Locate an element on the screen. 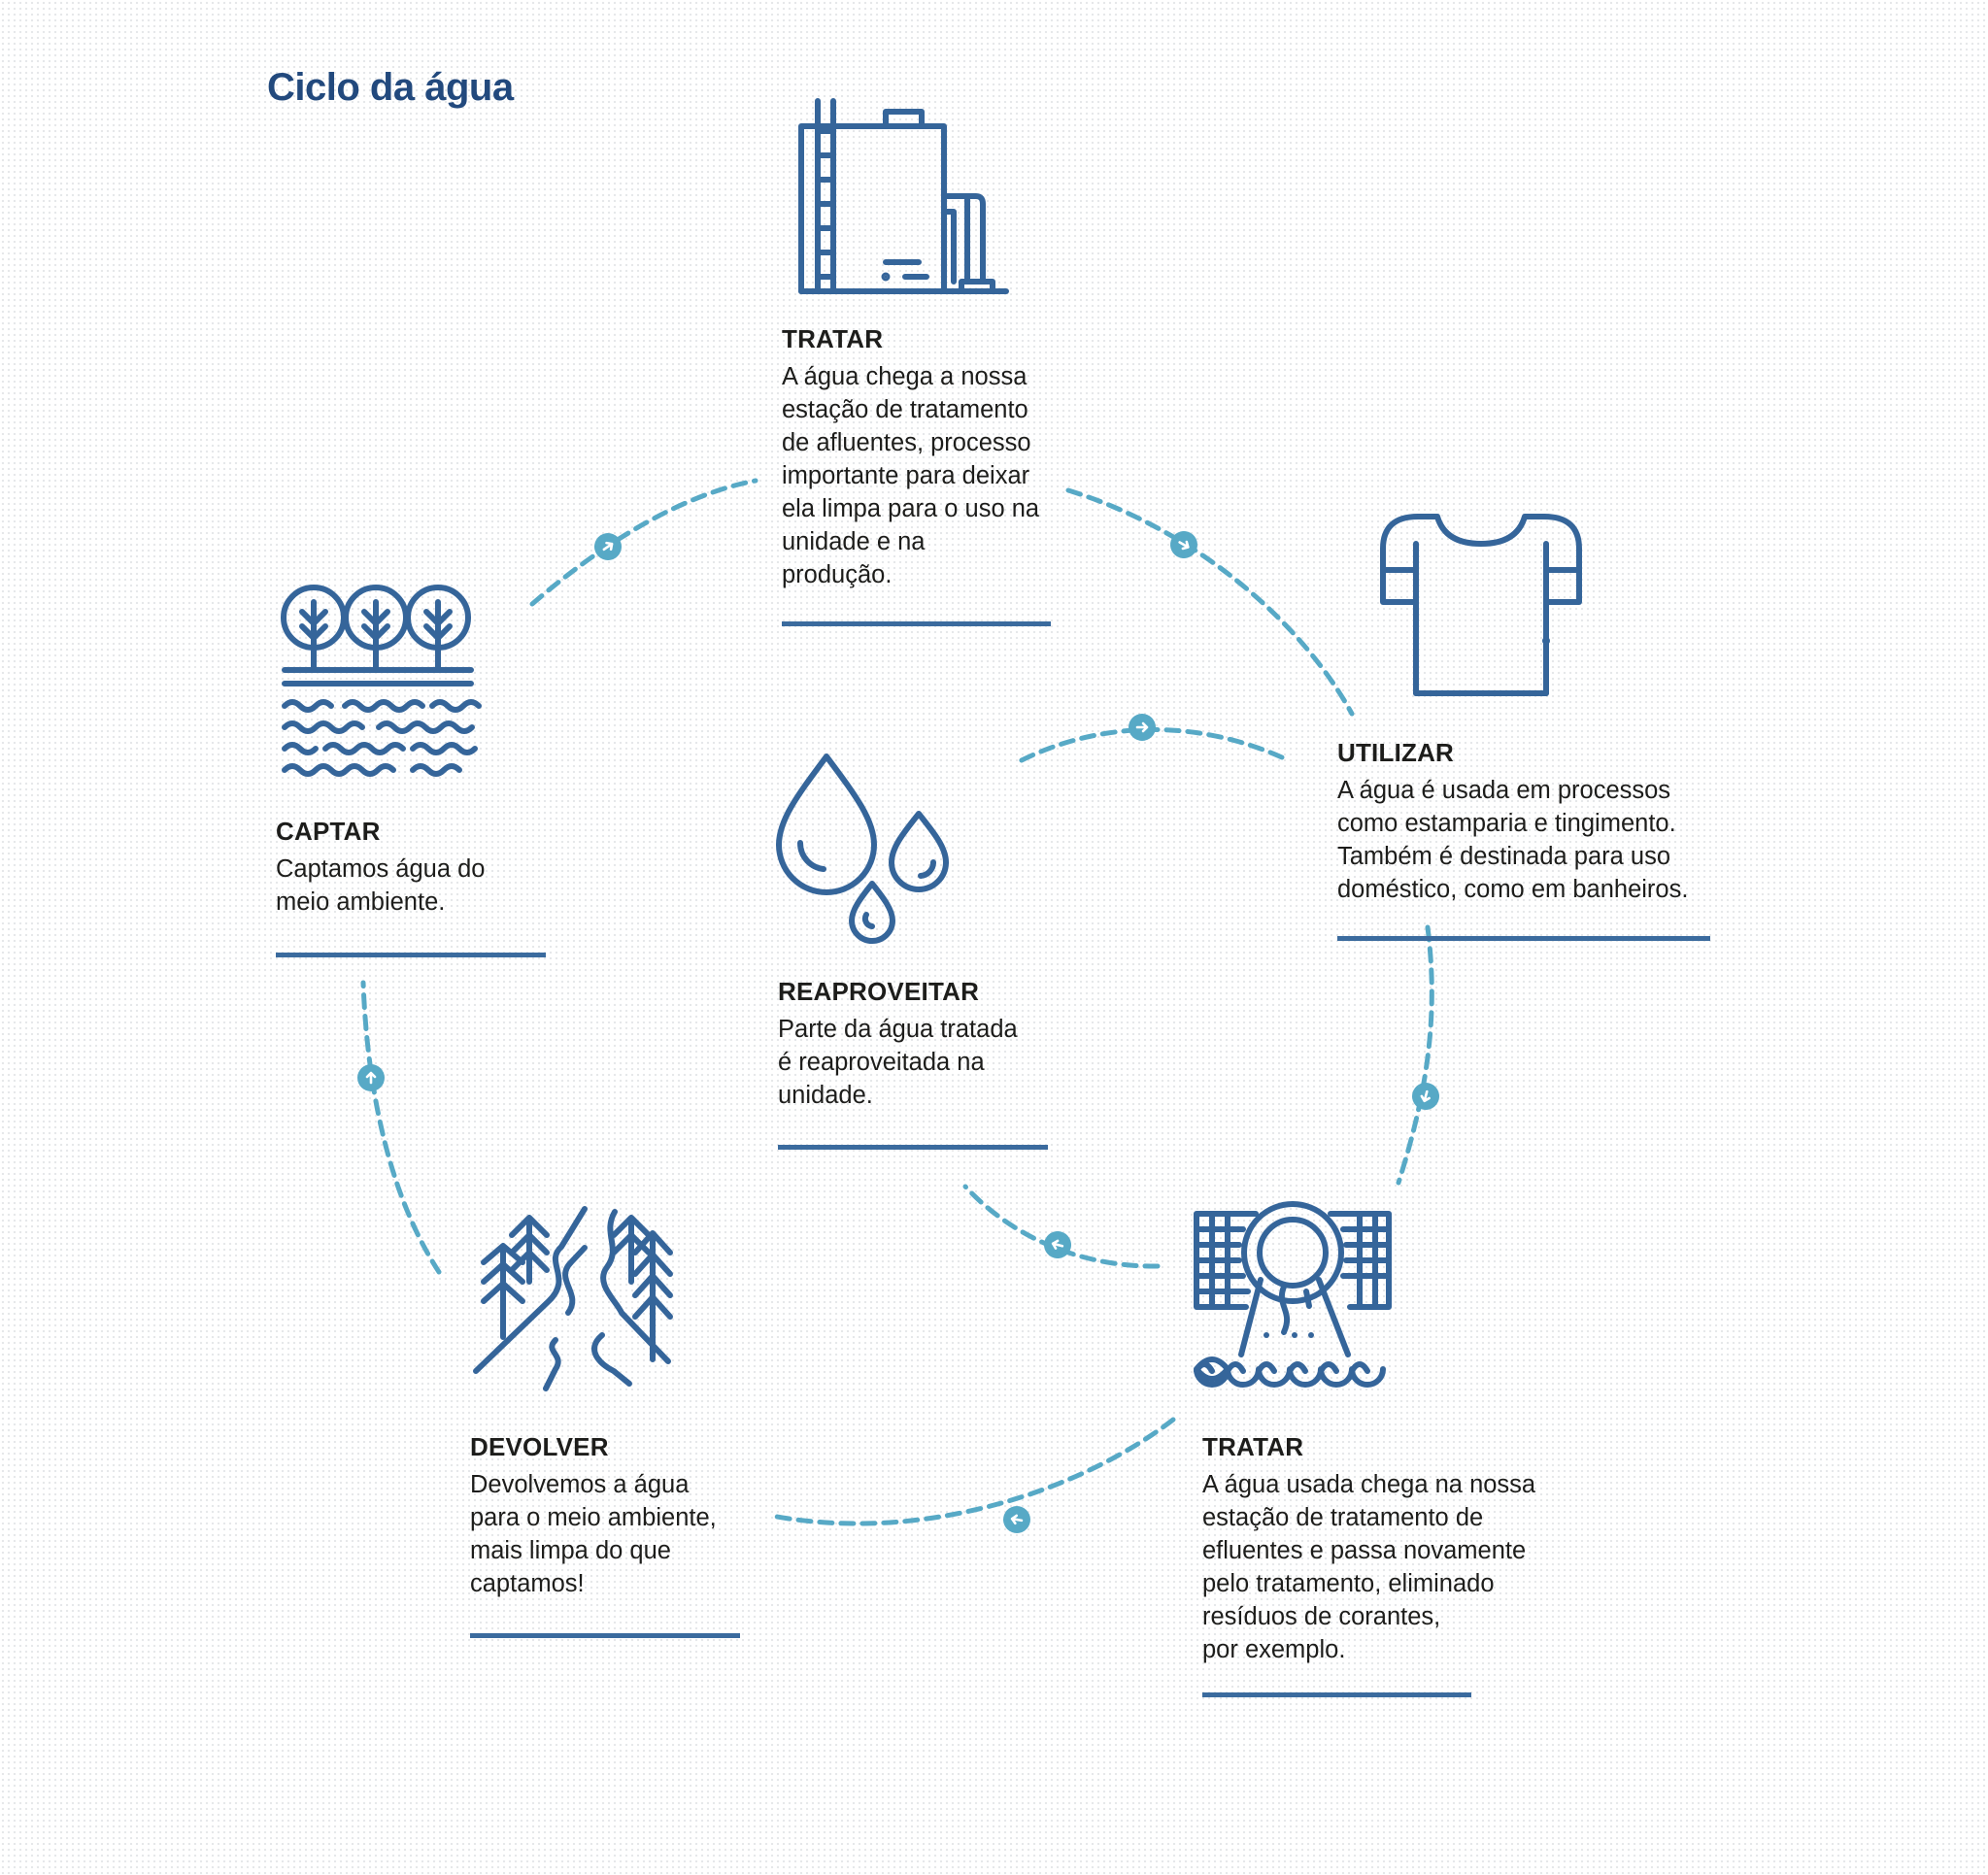 The image size is (1988, 1875). forest-river-icon is located at coordinates (573, 1298).